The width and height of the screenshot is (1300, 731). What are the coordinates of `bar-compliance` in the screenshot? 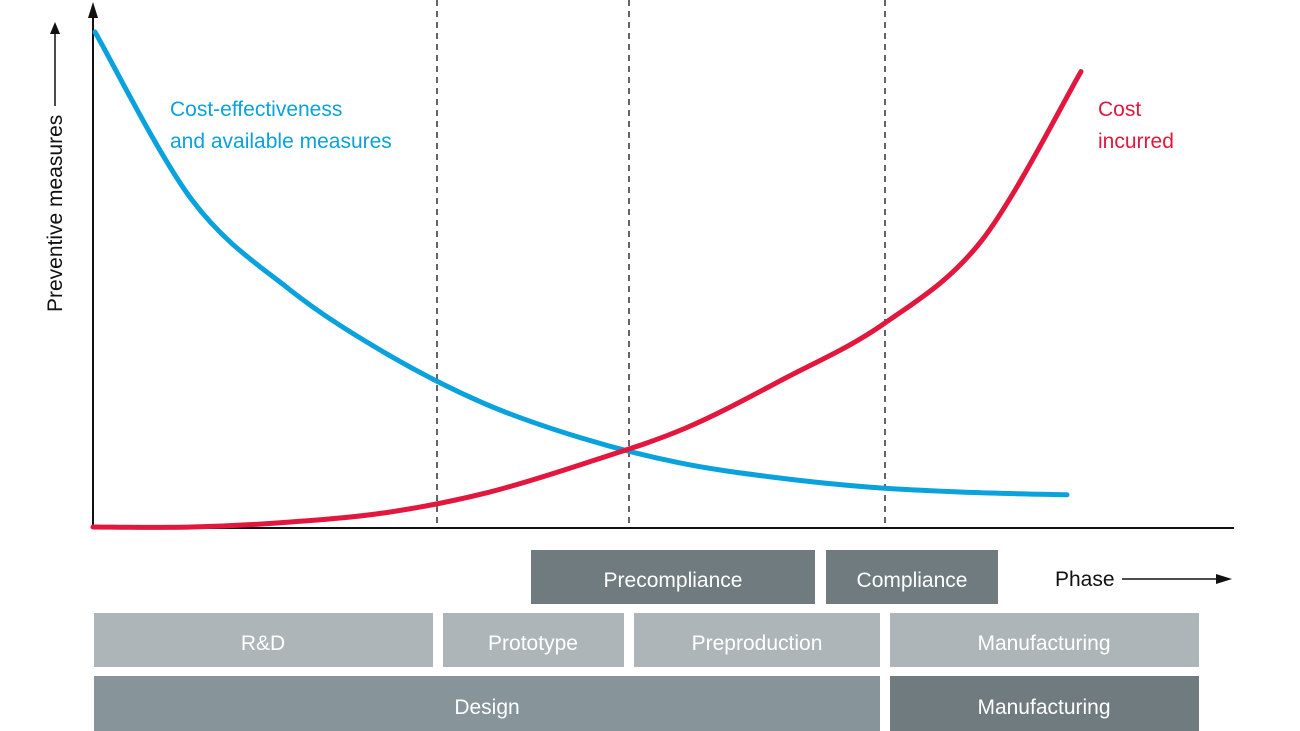 It's located at (912, 577).